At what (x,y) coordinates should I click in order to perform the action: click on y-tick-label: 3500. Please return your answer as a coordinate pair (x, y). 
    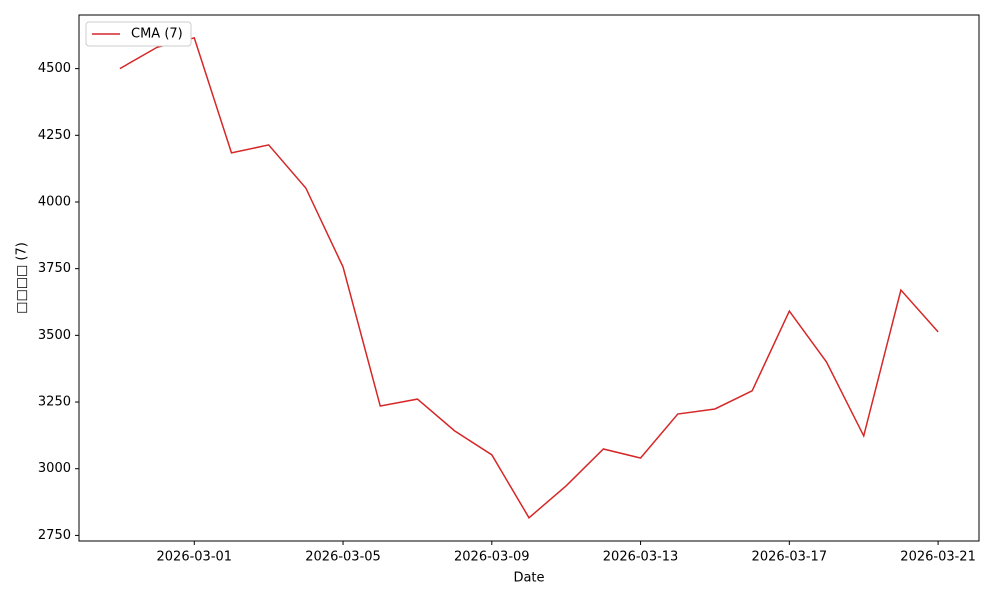
    Looking at the image, I should click on (54, 335).